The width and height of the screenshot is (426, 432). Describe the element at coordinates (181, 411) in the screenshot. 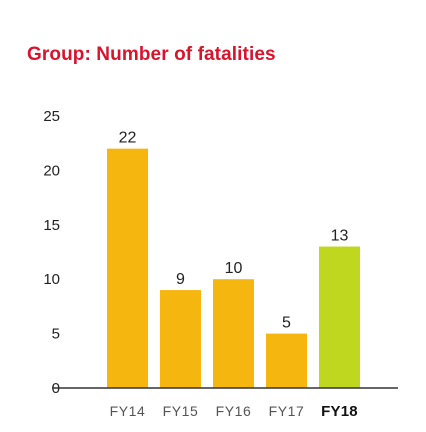

I see `category-label-fy15: FY15` at that location.